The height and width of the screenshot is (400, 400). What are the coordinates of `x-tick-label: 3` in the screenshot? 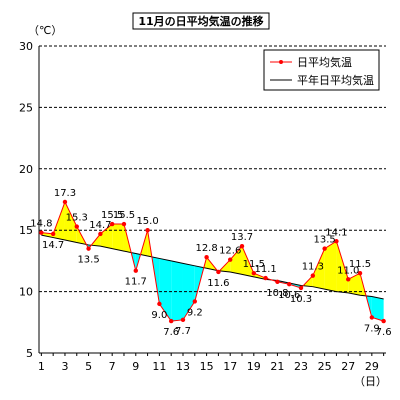 It's located at (64, 366).